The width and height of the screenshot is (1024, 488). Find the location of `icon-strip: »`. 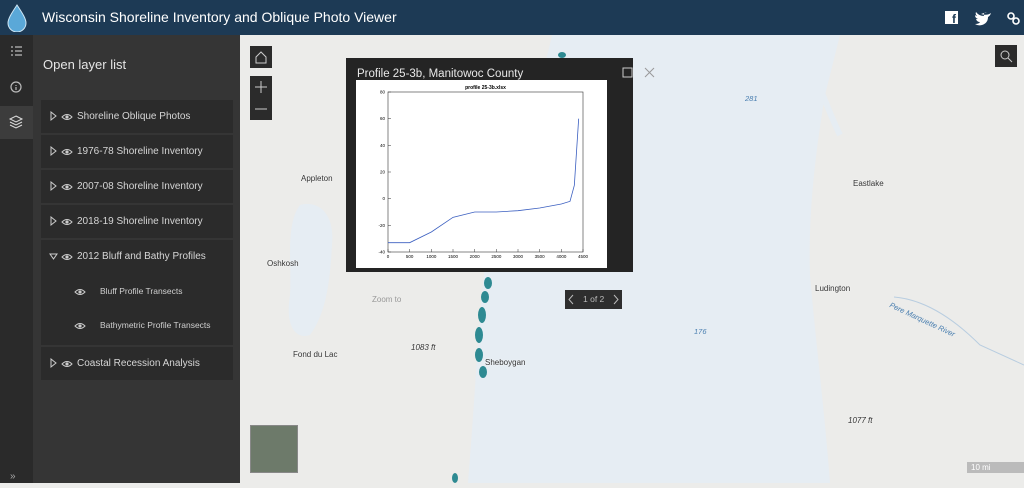

icon-strip: » is located at coordinates (16, 259).